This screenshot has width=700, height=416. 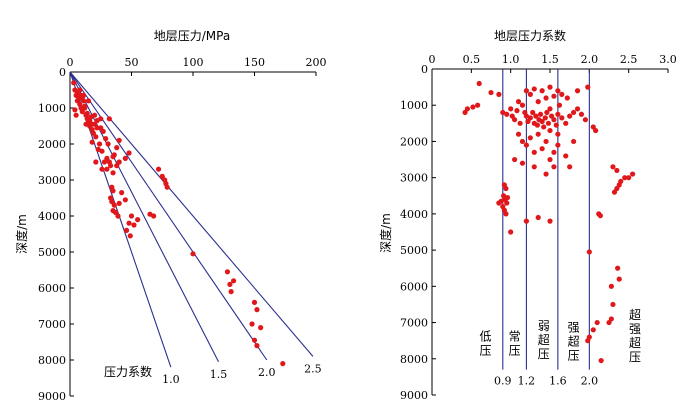 What do you see at coordinates (530, 35) in the screenshot?
I see `right-chart-title: 地层压力系数` at bounding box center [530, 35].